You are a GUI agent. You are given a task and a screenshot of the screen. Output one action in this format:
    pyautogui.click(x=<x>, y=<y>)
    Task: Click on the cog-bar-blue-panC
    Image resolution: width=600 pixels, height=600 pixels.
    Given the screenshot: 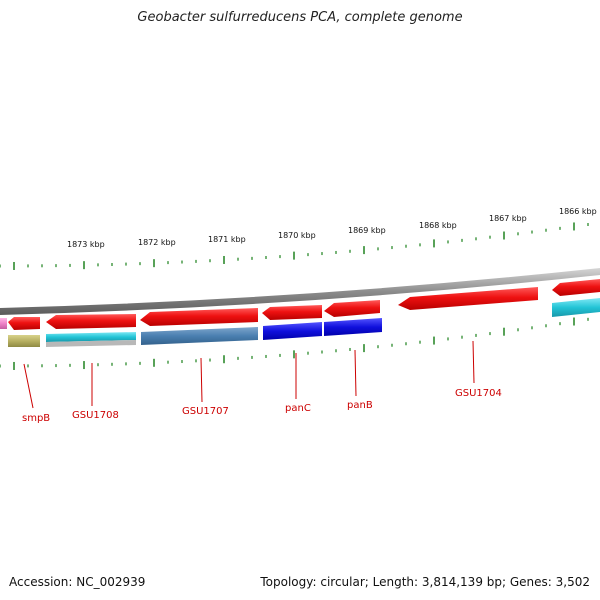 What is the action you would take?
    pyautogui.click(x=292, y=331)
    